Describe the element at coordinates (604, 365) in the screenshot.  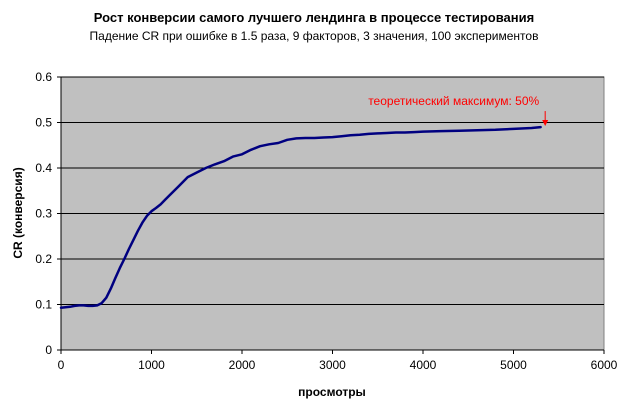
I see `x-tick-label: 6000` at that location.